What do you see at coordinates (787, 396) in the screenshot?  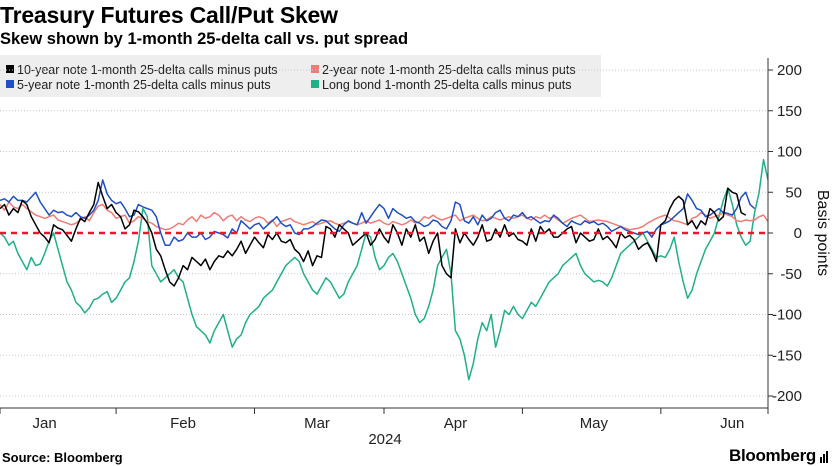 I see `y-tick-label: -200` at bounding box center [787, 396].